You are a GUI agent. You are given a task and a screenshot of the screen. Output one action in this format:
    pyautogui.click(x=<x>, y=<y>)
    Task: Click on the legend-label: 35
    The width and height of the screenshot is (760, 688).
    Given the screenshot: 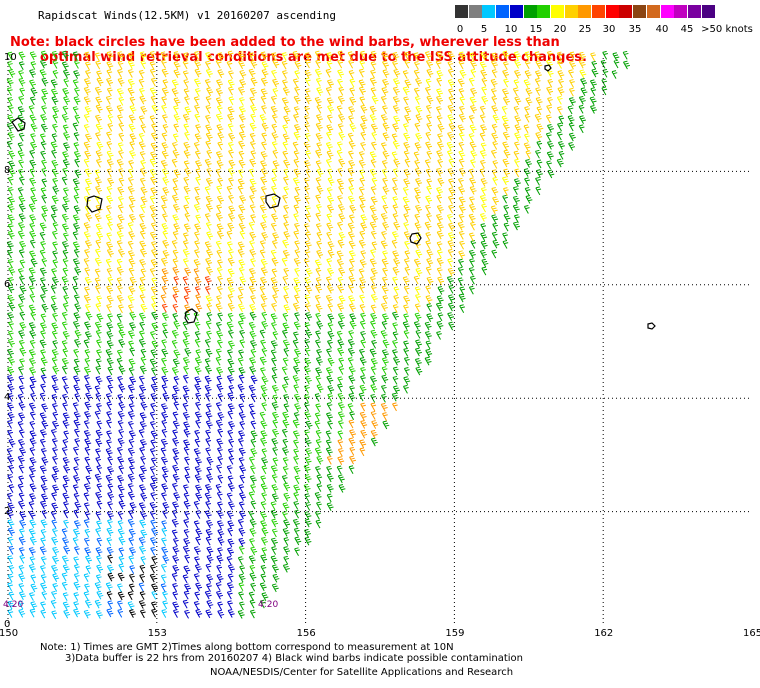 What is the action you would take?
    pyautogui.click(x=635, y=29)
    